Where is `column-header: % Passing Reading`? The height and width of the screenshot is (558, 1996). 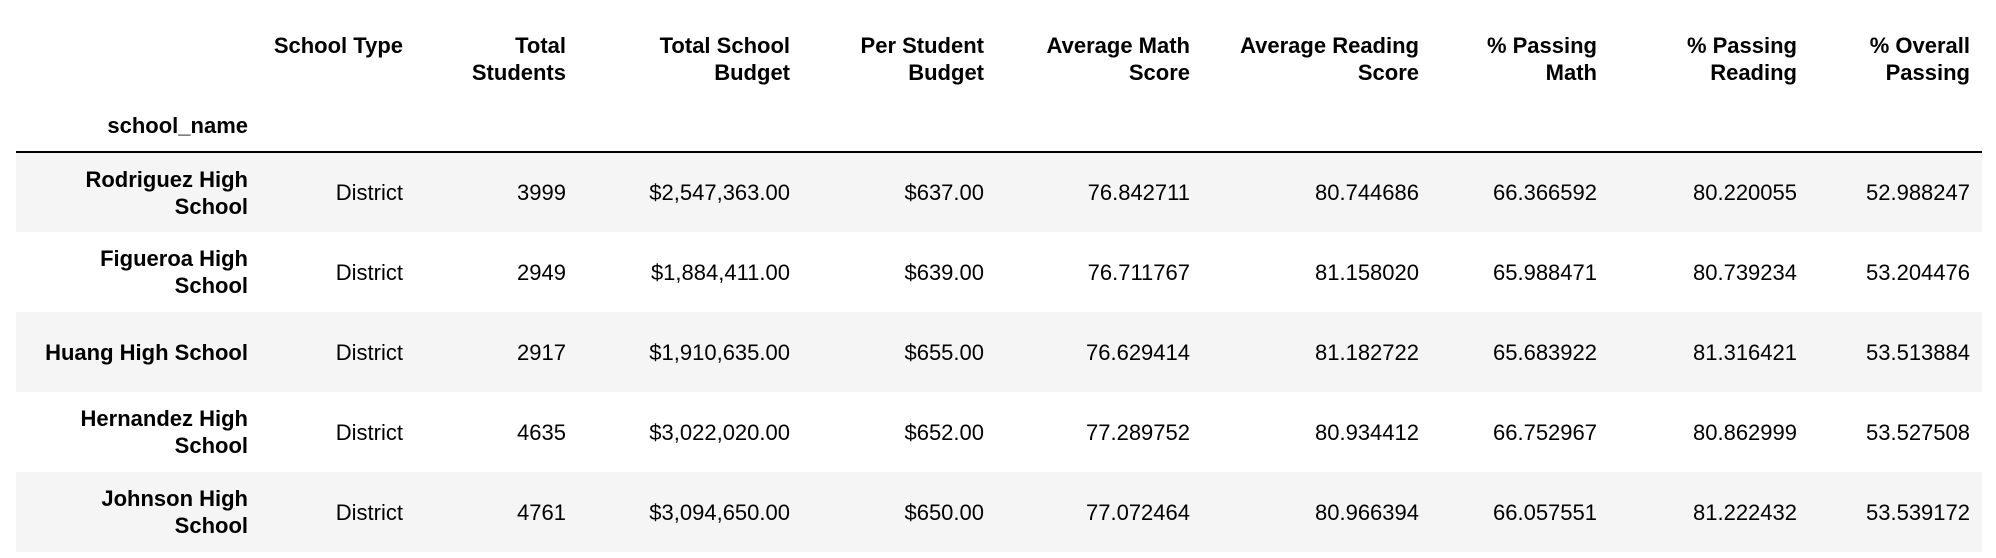
column-header: % Passing Reading is located at coordinates (1741, 59).